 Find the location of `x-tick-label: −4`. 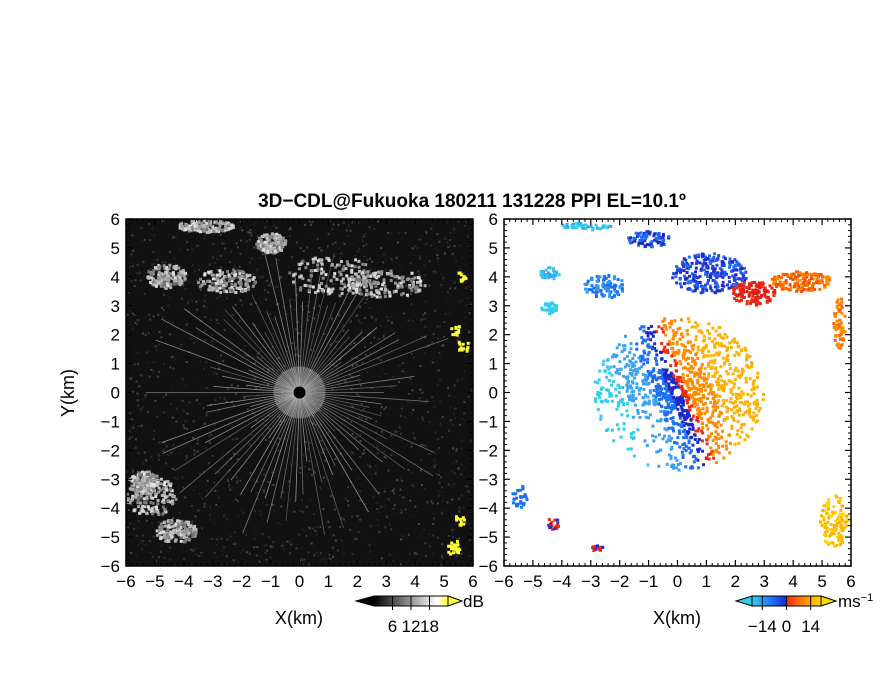

x-tick-label: −4 is located at coordinates (183, 581).